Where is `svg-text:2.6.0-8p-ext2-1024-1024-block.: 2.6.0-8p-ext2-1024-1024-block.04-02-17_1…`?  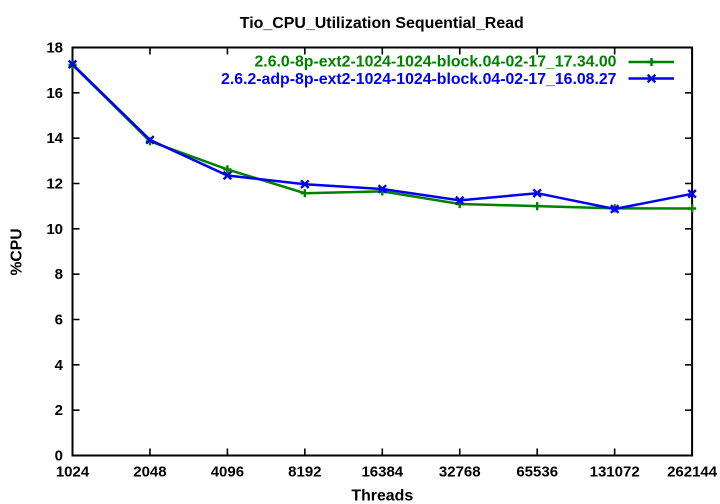
svg-text:2.6.0-8p-ext2-1024-1024-block.: 2.6.0-8p-ext2-1024-1024-block.04-02-17_1… is located at coordinates (435, 62).